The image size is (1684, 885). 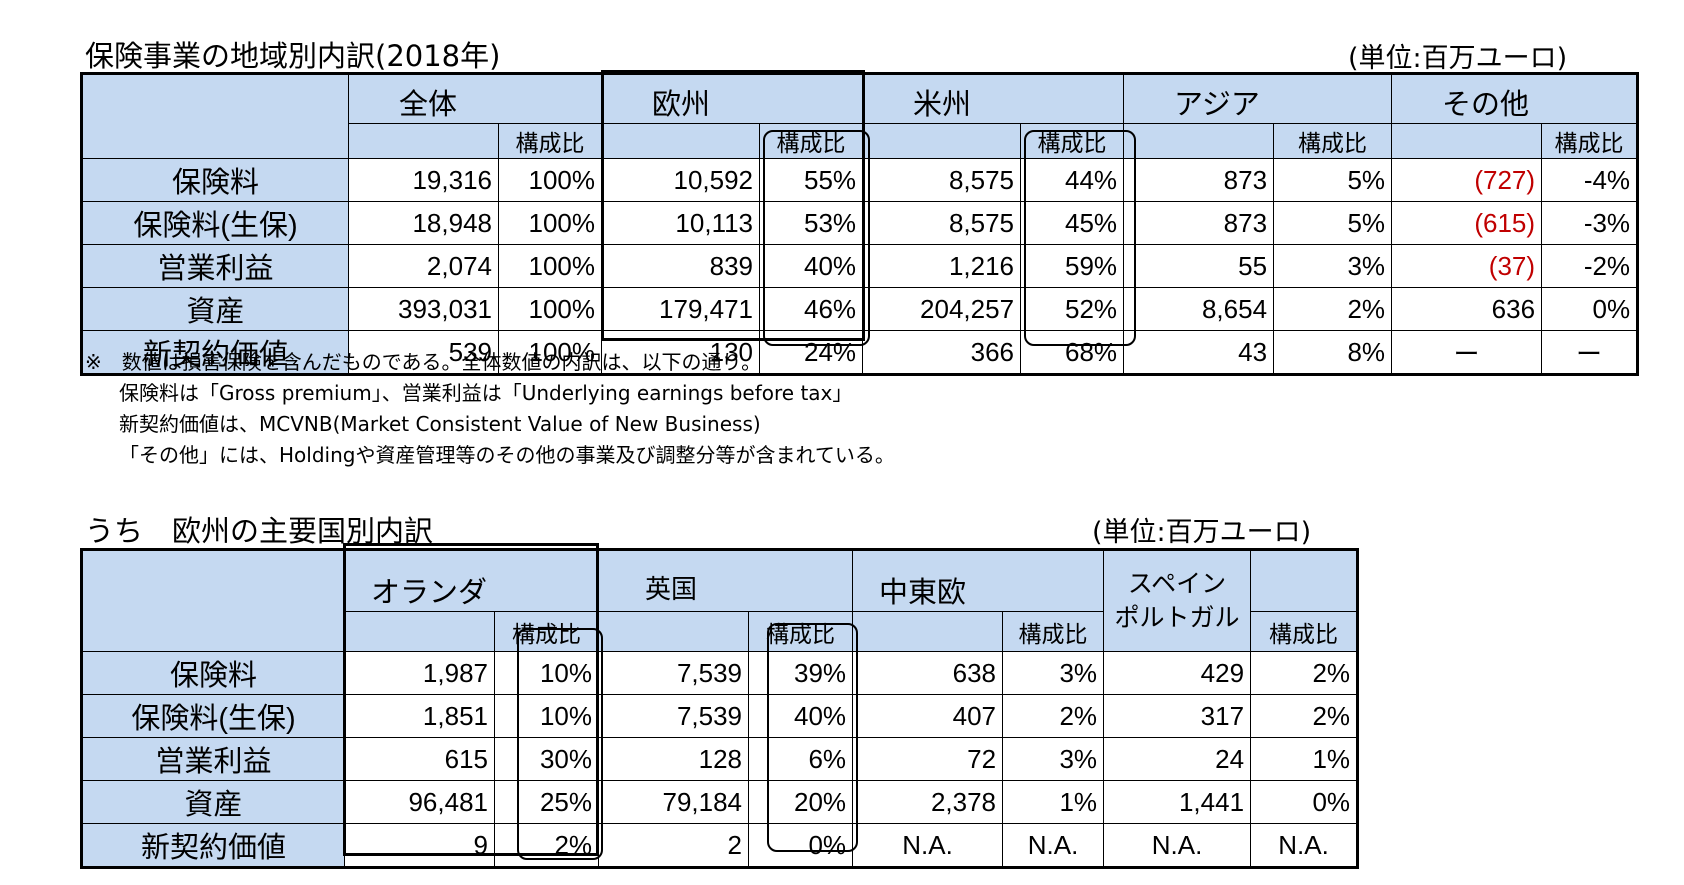 What do you see at coordinates (1304, 580) in the screenshot?
I see `header-blank` at bounding box center [1304, 580].